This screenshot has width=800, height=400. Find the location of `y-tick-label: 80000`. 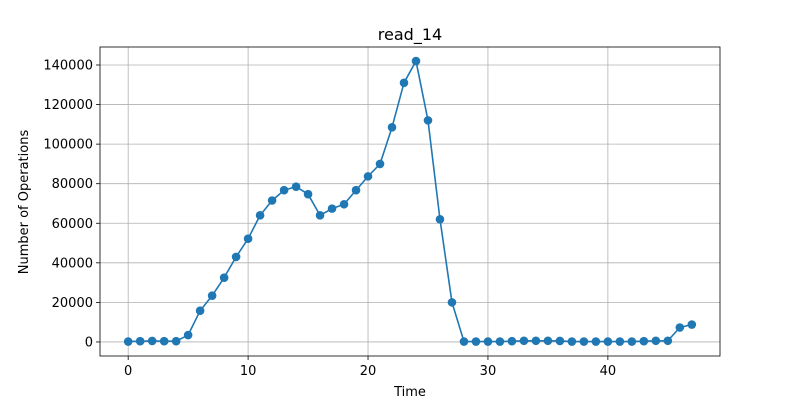

y-tick-label: 80000 is located at coordinates (72, 184).